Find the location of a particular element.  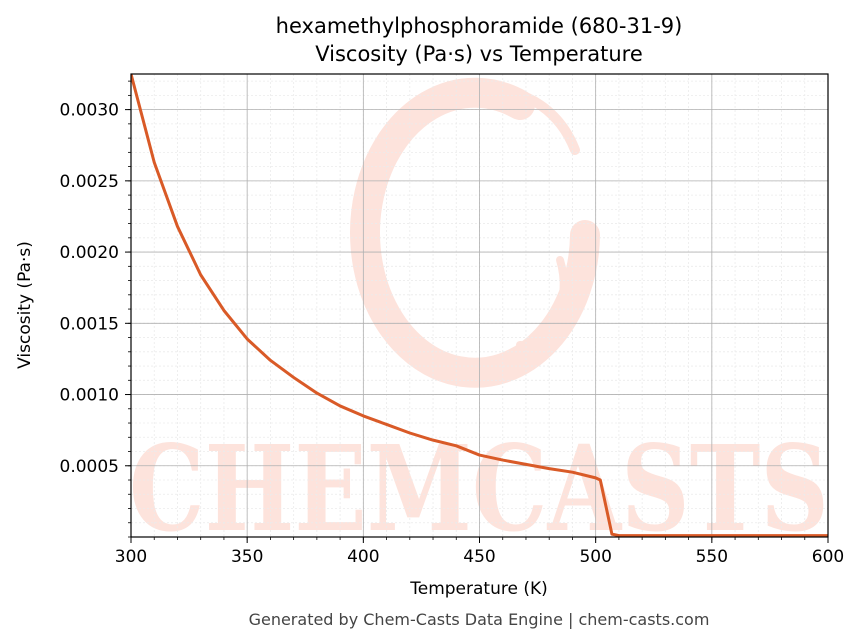

x-tick-label: 400 is located at coordinates (363, 557).